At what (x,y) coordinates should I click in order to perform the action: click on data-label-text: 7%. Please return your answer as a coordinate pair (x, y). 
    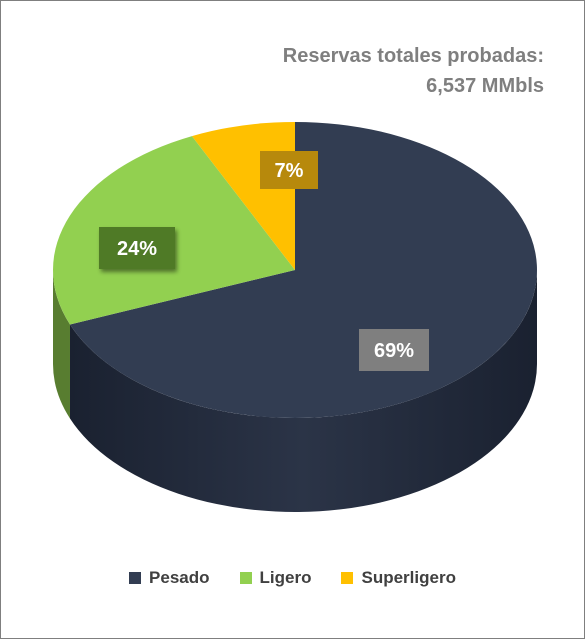
    Looking at the image, I should click on (289, 171).